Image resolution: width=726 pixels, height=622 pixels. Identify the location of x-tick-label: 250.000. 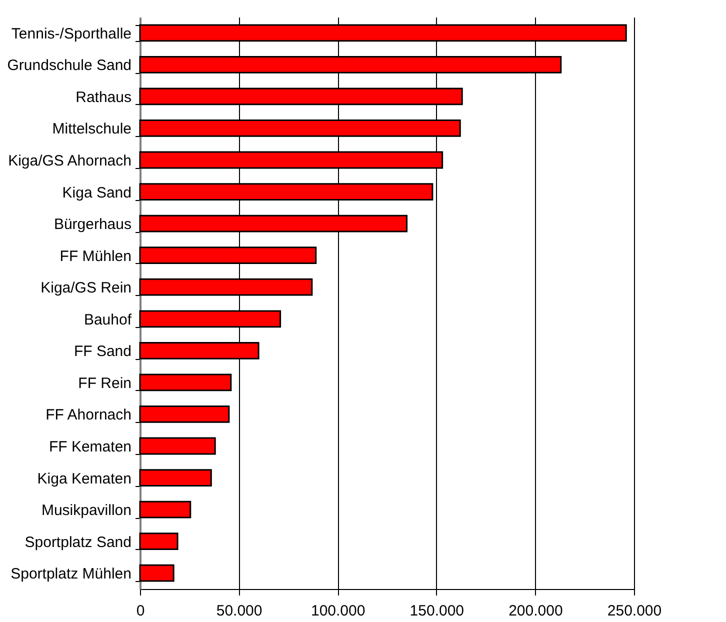
(634, 611).